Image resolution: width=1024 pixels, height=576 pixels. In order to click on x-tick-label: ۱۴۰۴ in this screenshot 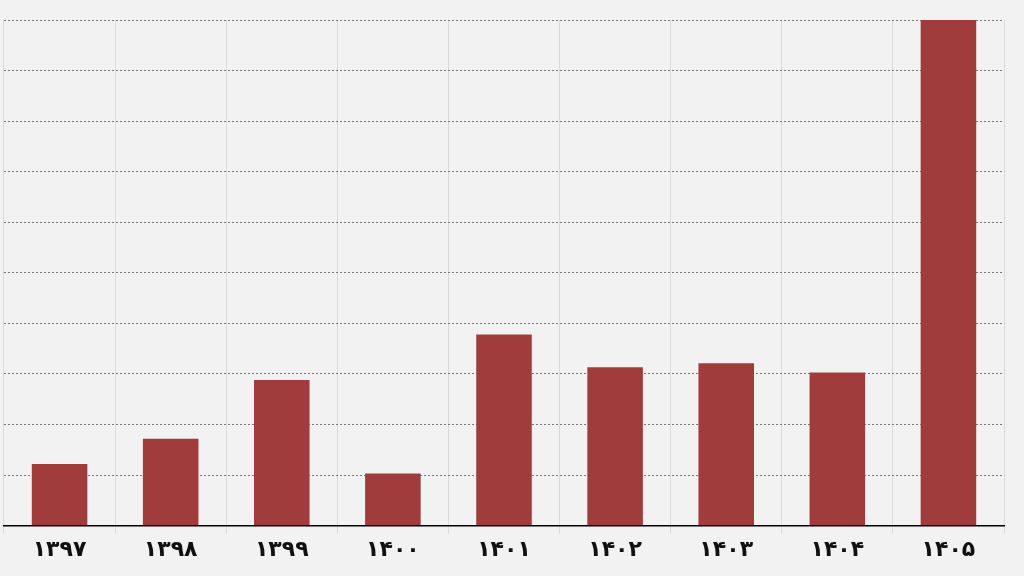, I will do `click(837, 548)`.